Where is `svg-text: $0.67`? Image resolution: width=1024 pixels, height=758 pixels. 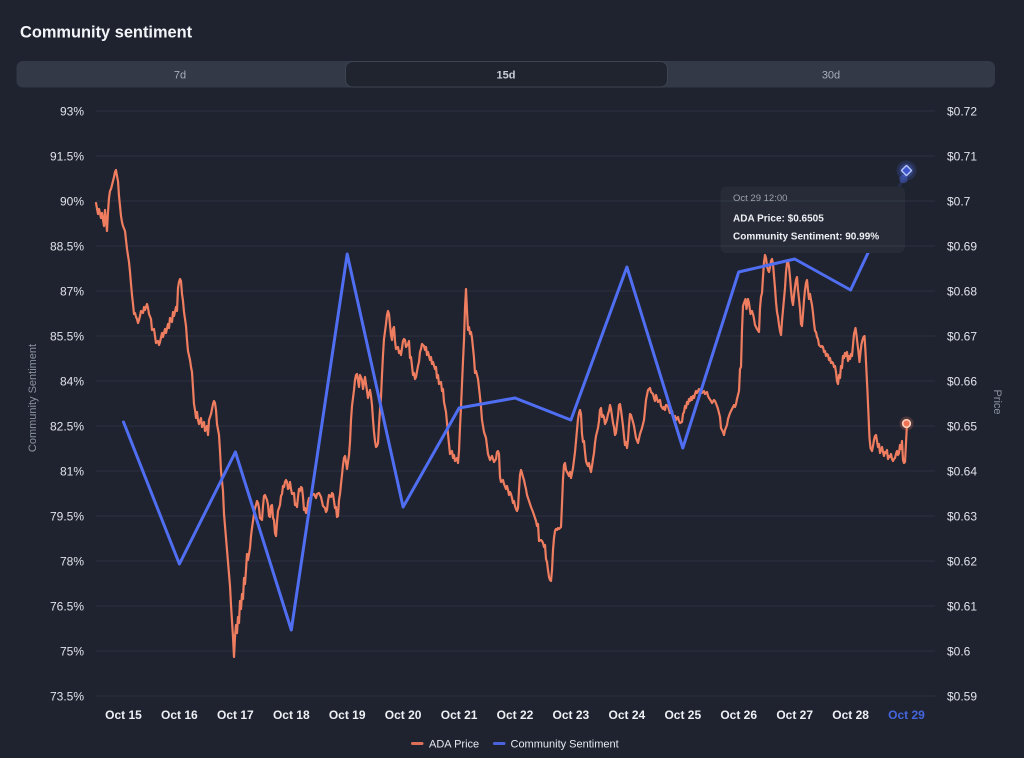 svg-text: $0.67 is located at coordinates (962, 337).